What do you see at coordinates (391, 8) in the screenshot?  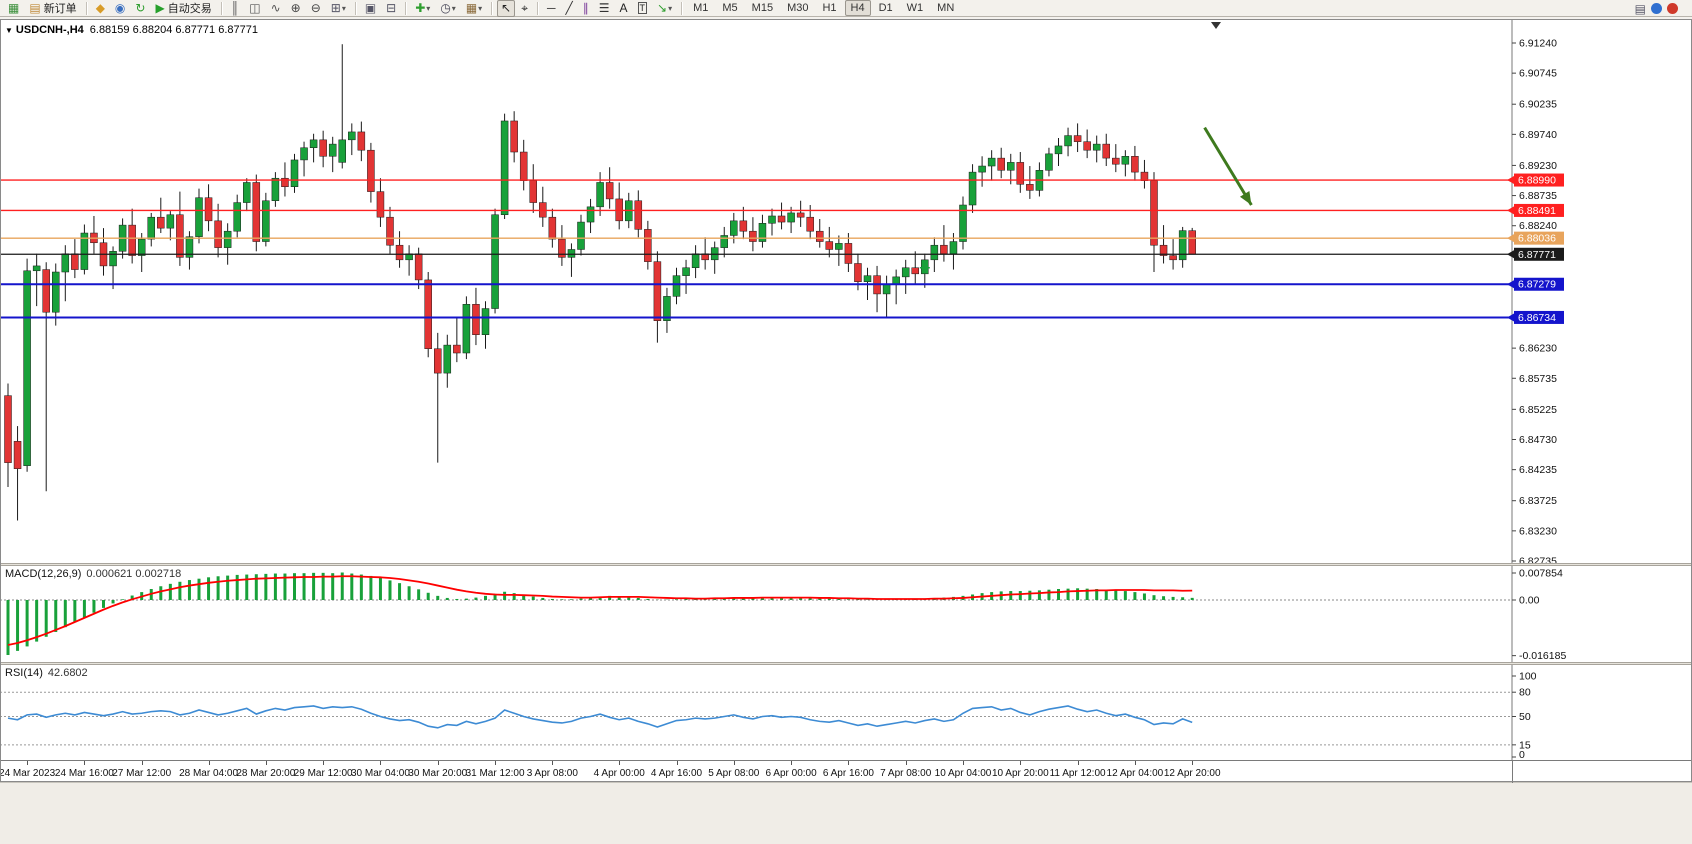 I see `arrange-windows-button: ⊟` at bounding box center [391, 8].